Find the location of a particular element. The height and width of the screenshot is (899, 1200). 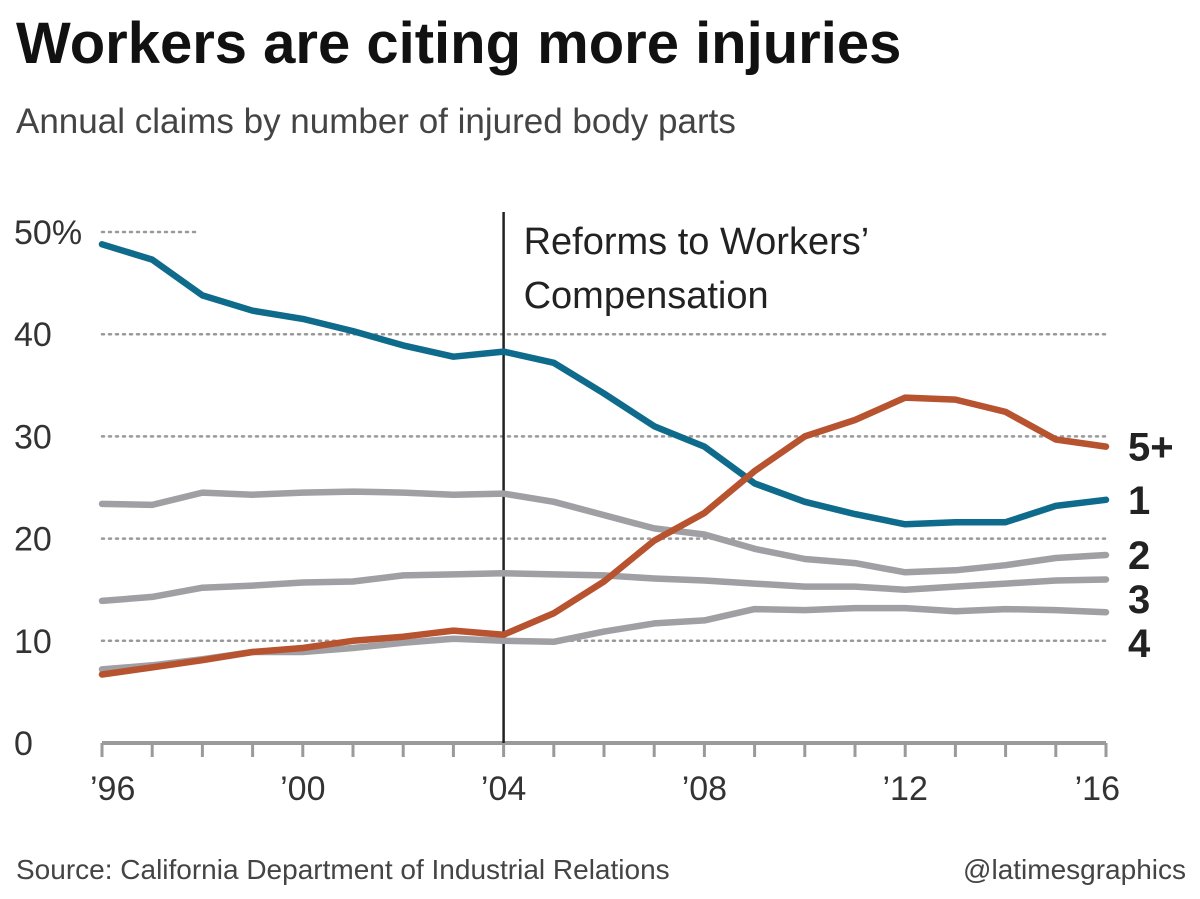

x-tick-label-2000: ’00 is located at coordinates (302, 789).